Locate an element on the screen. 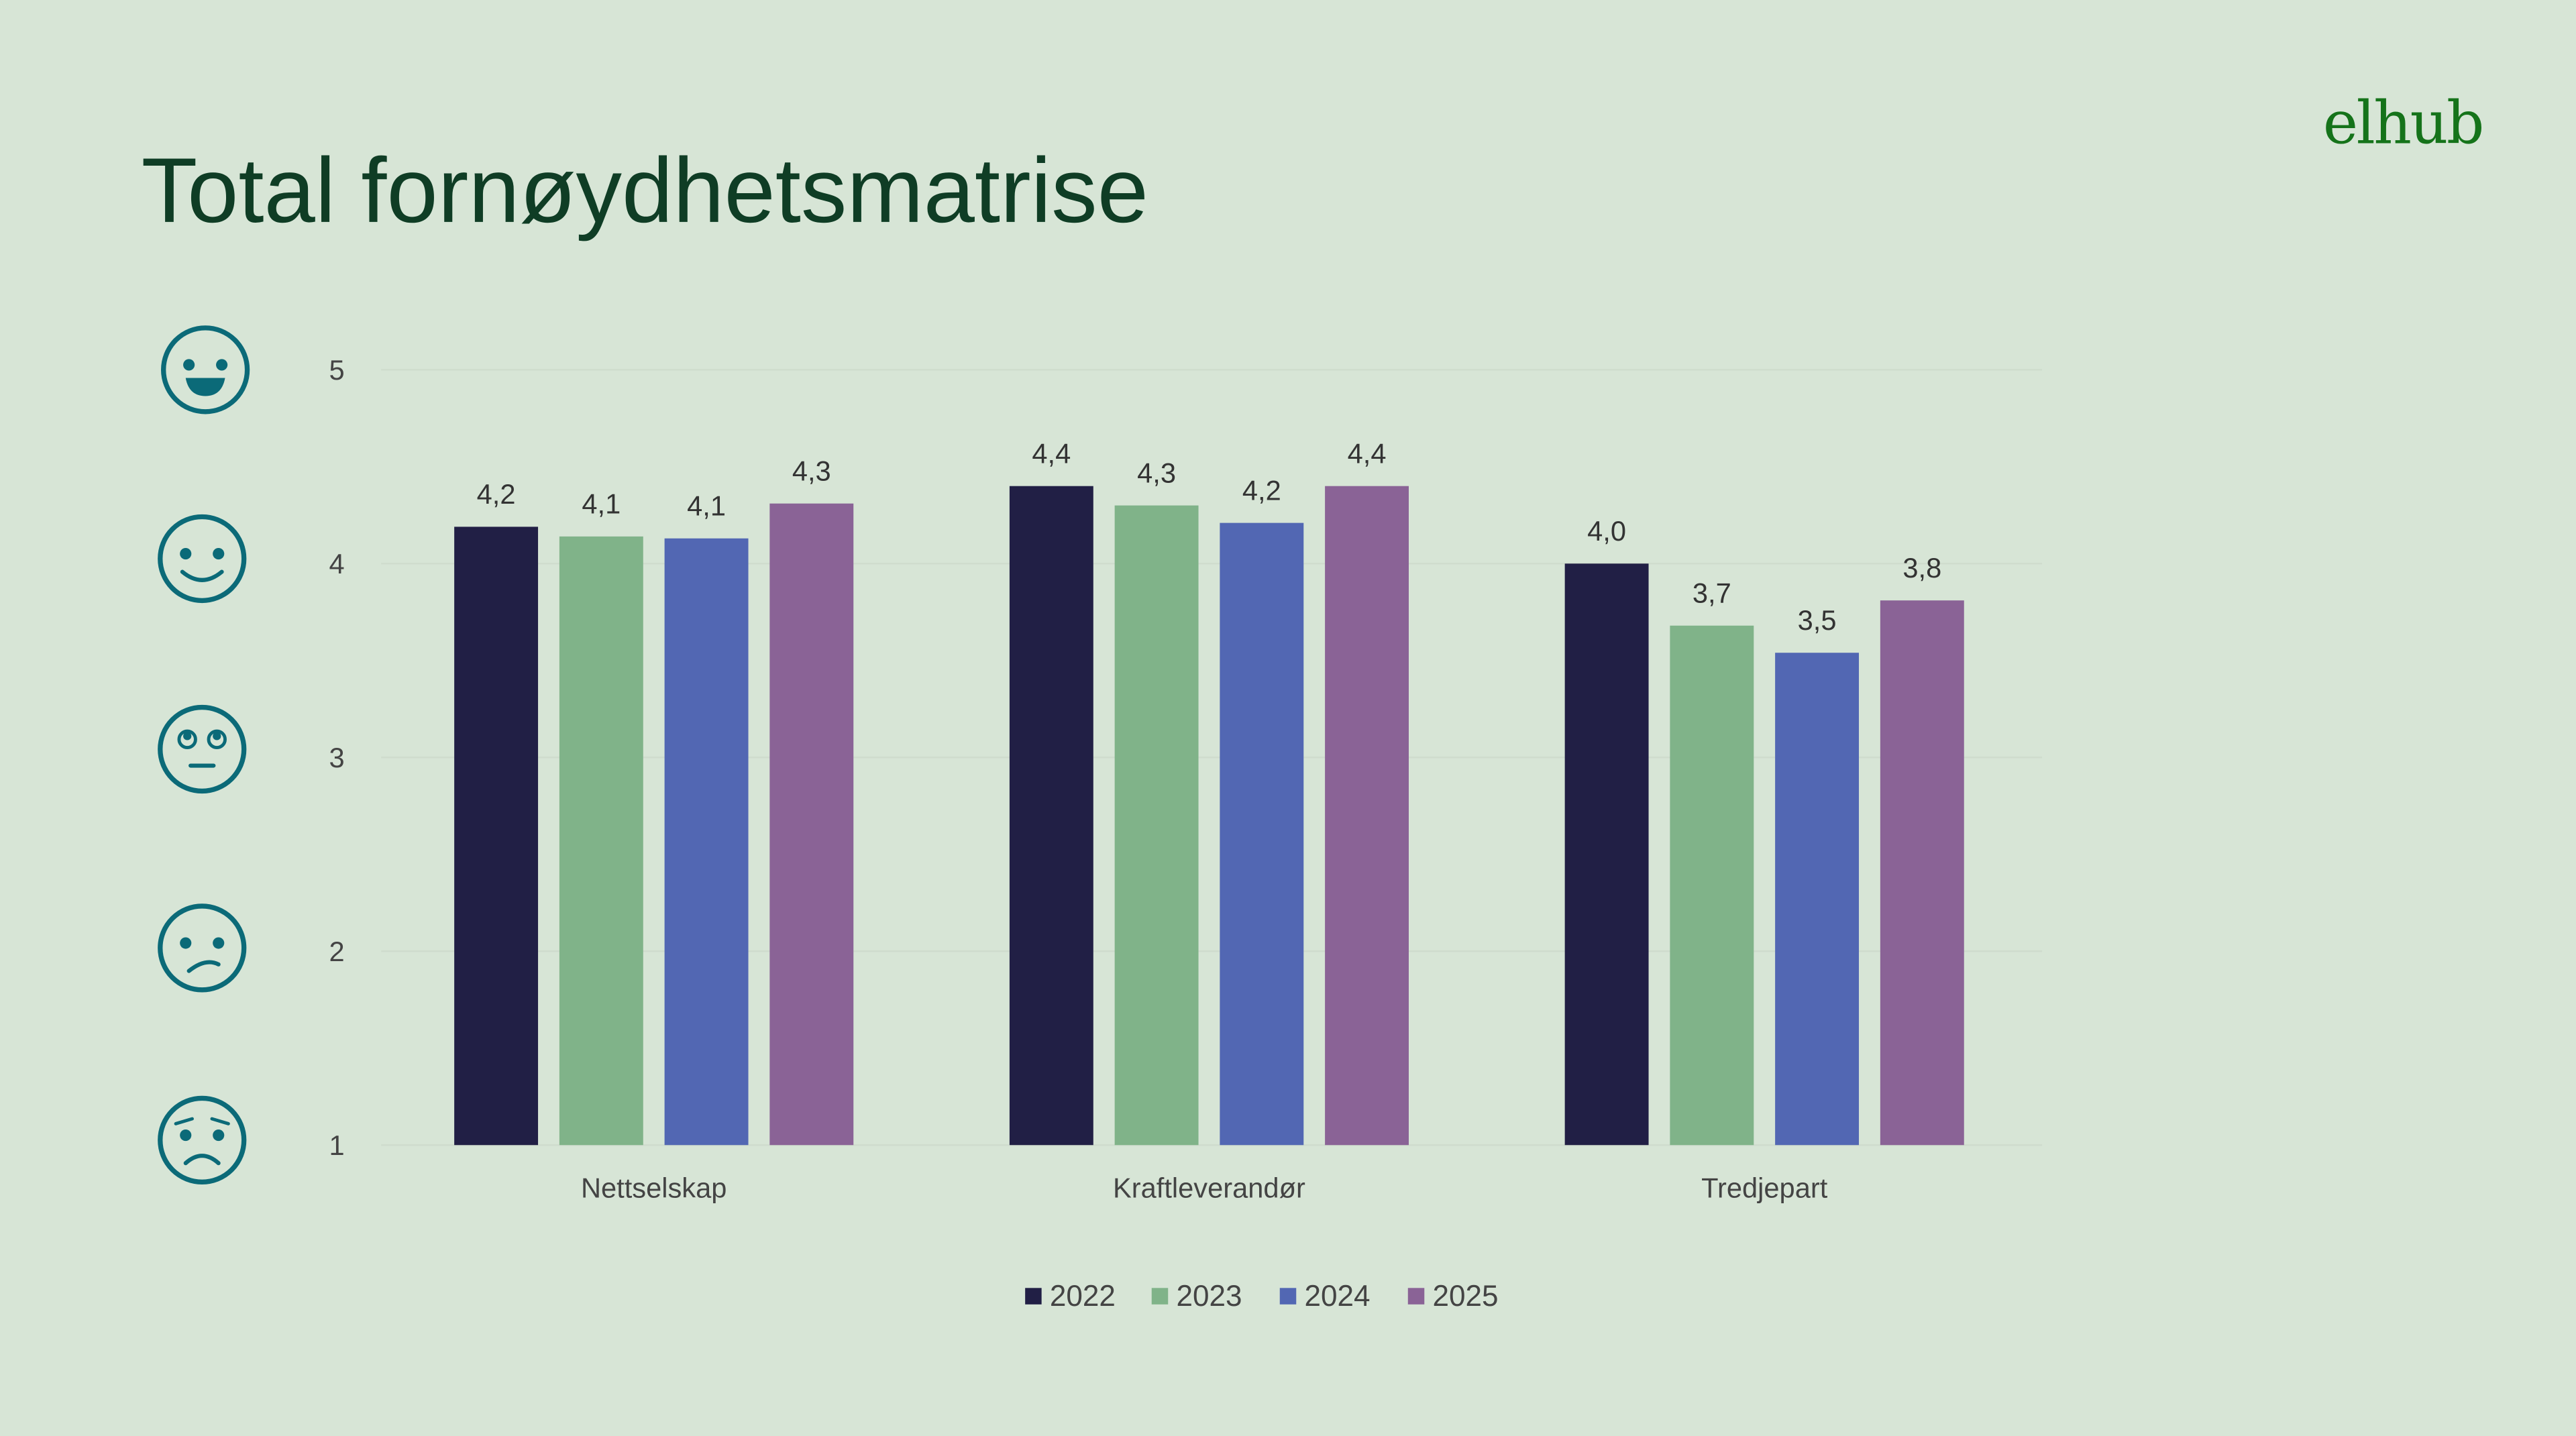 The image size is (2576, 1436). data-label: 3,5 is located at coordinates (1817, 620).